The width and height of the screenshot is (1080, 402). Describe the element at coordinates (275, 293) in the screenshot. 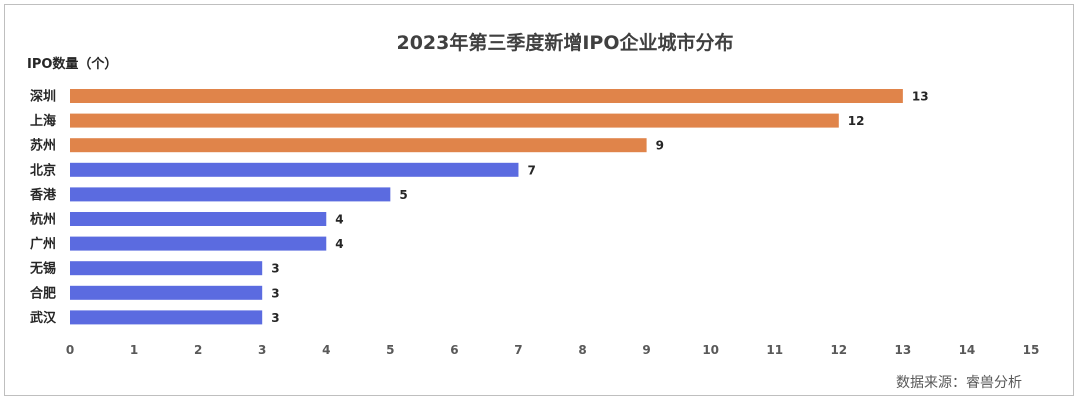

I see `data-label-8: 3` at that location.